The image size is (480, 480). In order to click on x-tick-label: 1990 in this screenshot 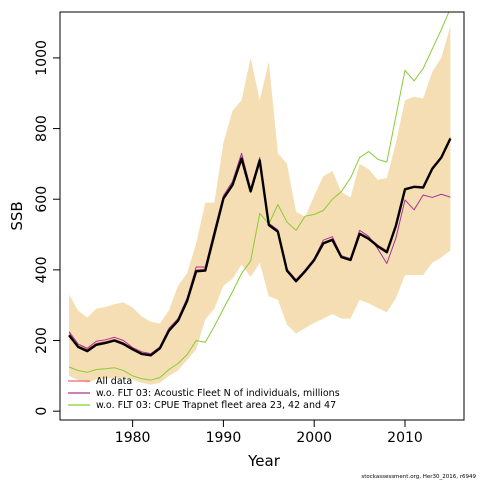, I will do `click(224, 438)`.